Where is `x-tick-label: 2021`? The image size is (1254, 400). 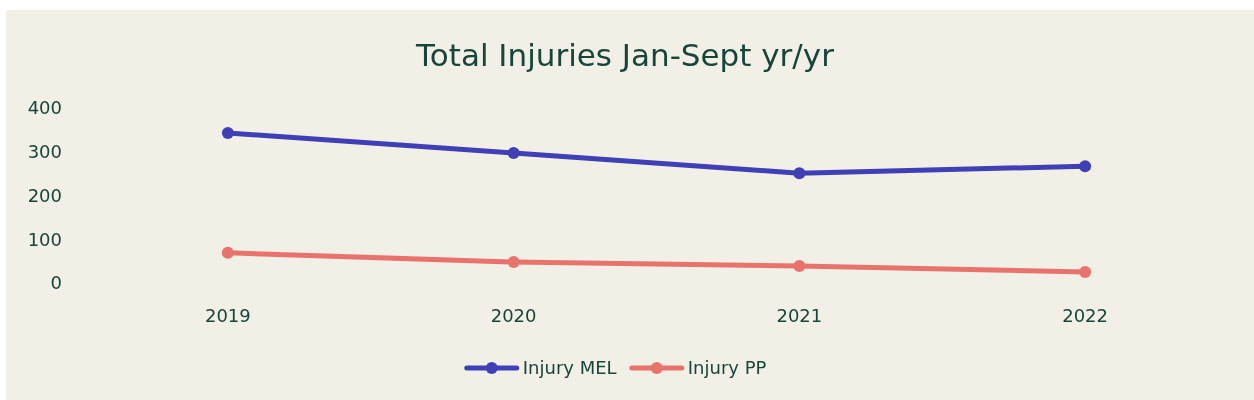
x-tick-label: 2021 is located at coordinates (799, 315).